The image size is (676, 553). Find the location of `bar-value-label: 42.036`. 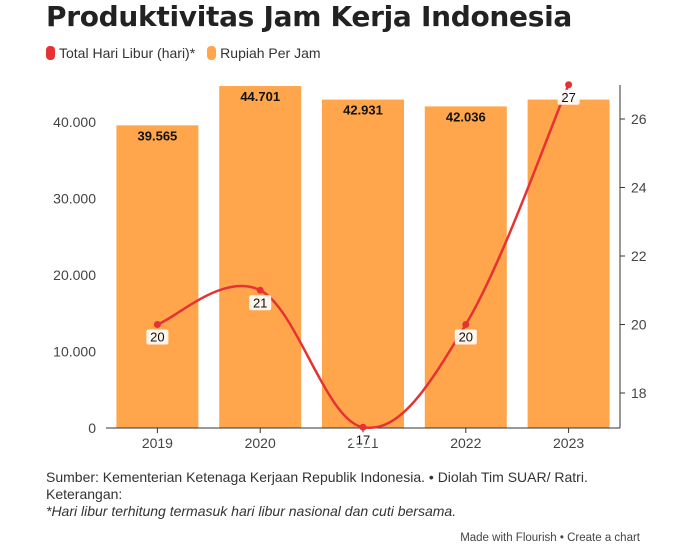

bar-value-label: 42.036 is located at coordinates (466, 116).